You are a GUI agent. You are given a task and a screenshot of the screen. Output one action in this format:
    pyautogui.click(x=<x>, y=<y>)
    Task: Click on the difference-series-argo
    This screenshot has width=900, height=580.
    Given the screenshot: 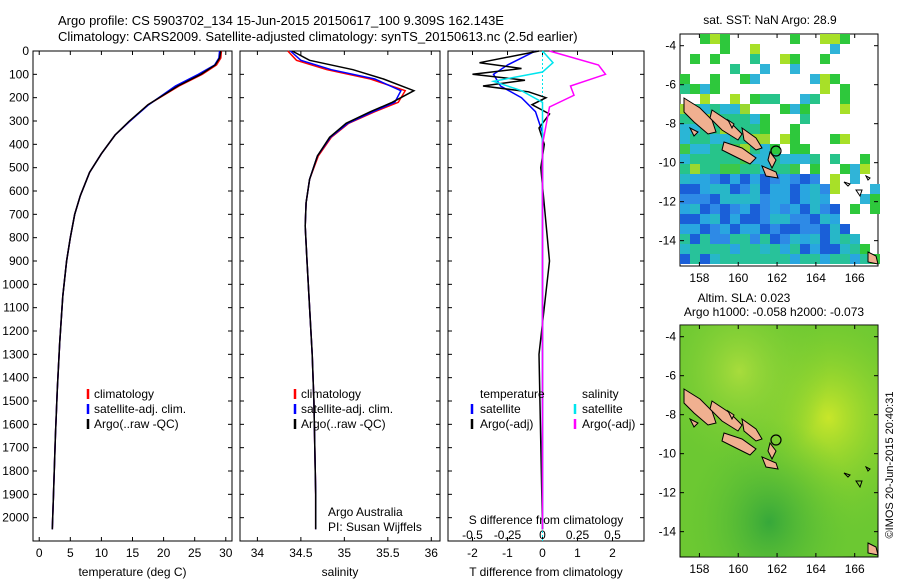 What is the action you would take?
    pyautogui.click(x=511, y=290)
    